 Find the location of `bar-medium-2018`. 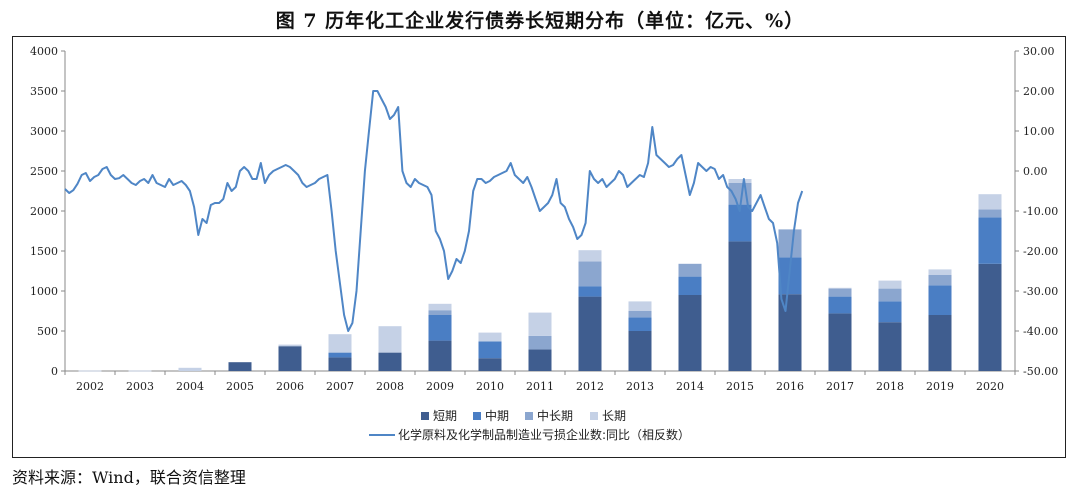

bar-medium-2018 is located at coordinates (890, 312).